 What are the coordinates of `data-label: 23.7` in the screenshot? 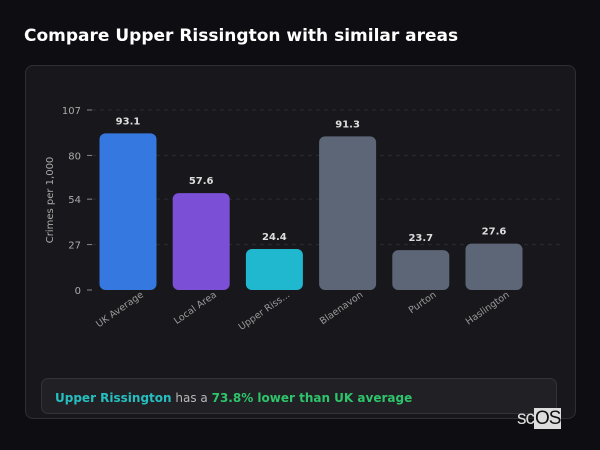 It's located at (420, 238).